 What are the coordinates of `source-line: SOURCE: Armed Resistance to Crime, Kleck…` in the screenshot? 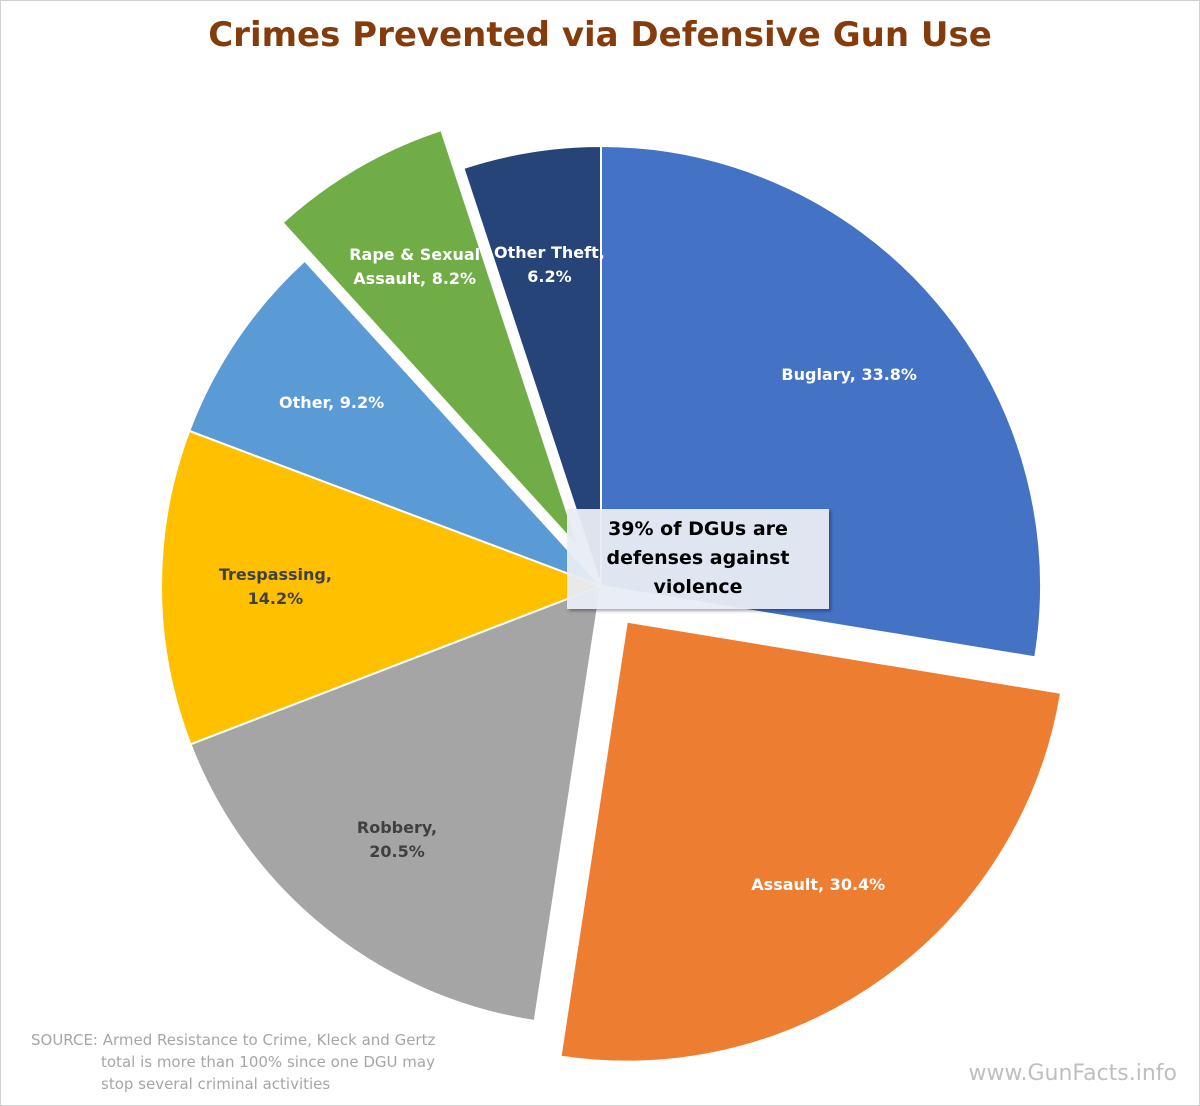 It's located at (233, 1040).